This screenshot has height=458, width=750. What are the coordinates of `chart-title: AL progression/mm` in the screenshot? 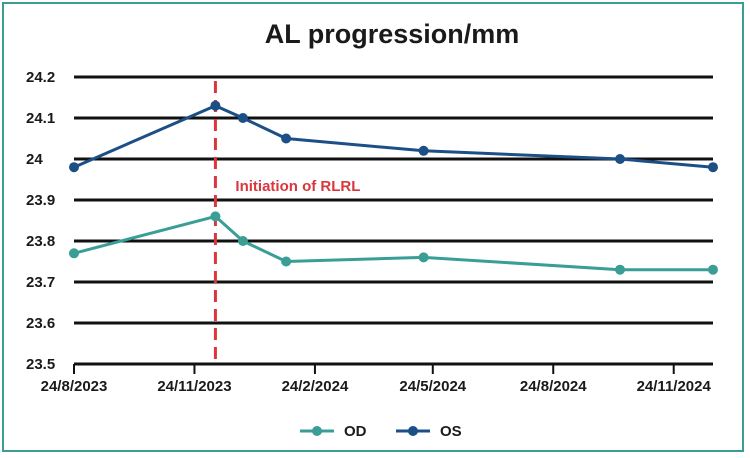 It's located at (392, 34).